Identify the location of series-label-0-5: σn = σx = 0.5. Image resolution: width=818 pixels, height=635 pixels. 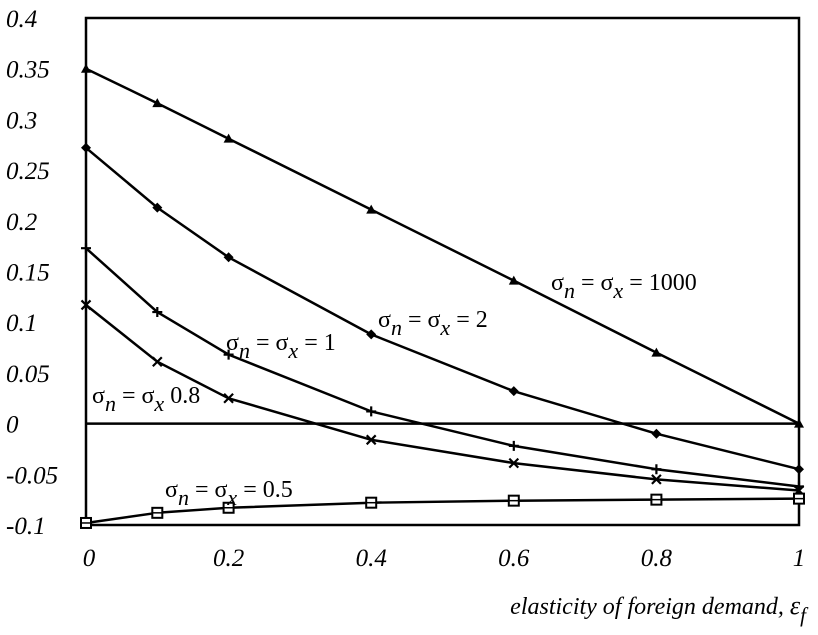
(229, 493).